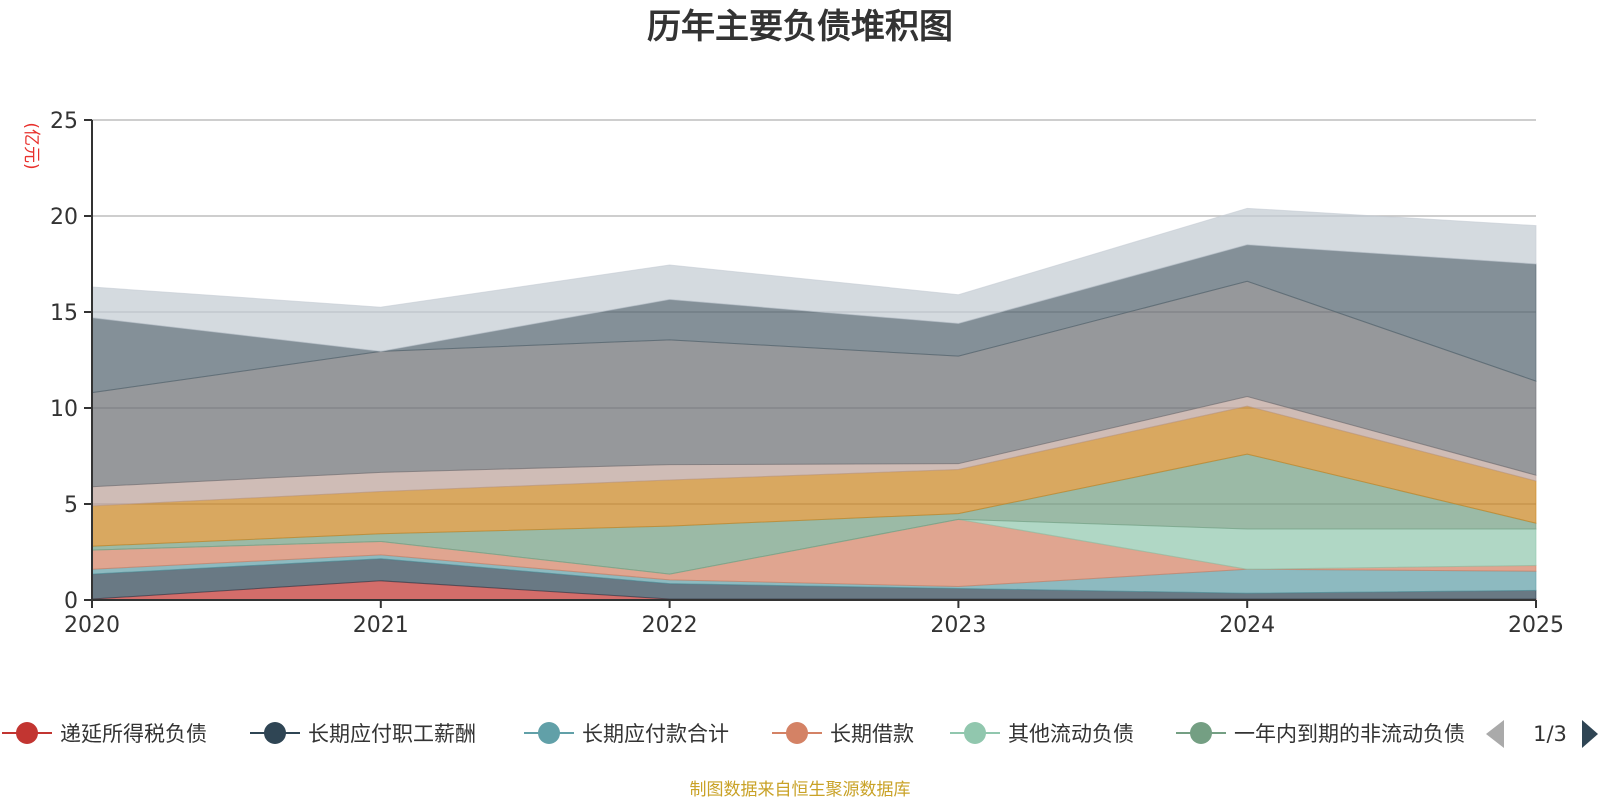 The height and width of the screenshot is (800, 1600). Describe the element at coordinates (1495, 734) in the screenshot. I see `legend-prev-page-icon` at that location.